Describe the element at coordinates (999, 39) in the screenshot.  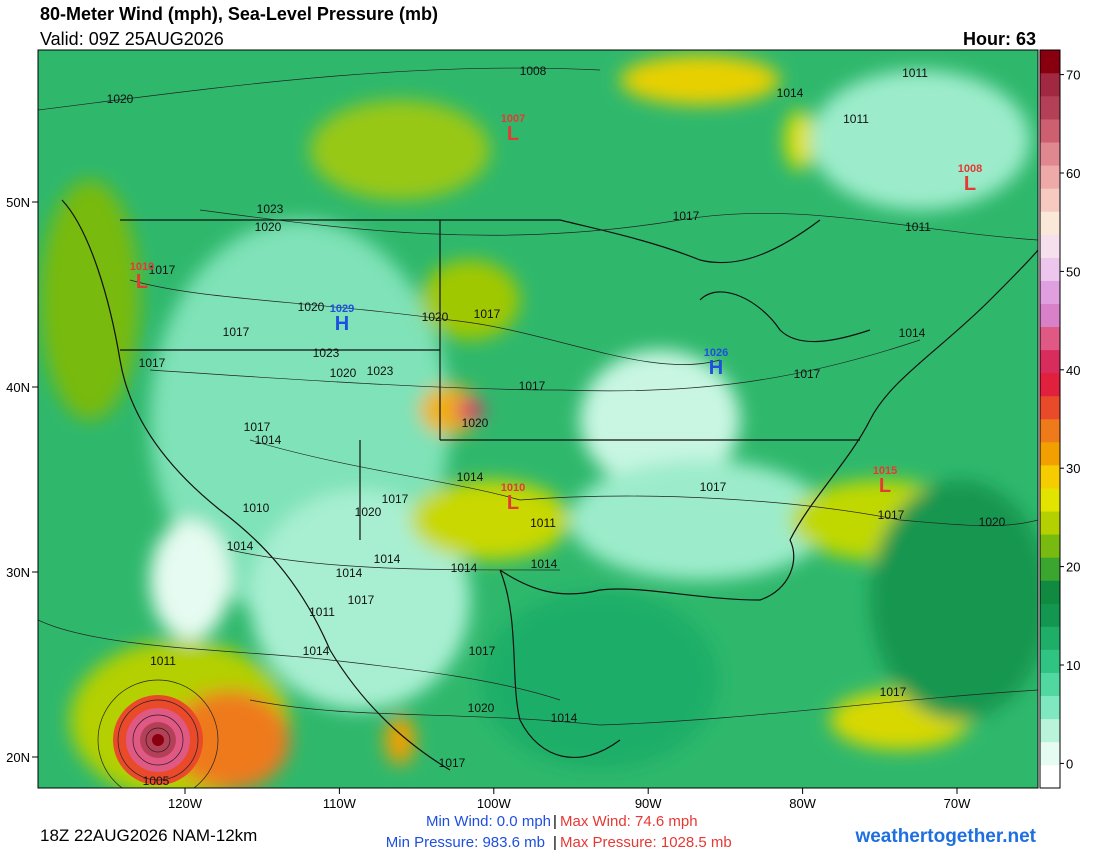
I see `forecast-hour: Hour: 63` at that location.